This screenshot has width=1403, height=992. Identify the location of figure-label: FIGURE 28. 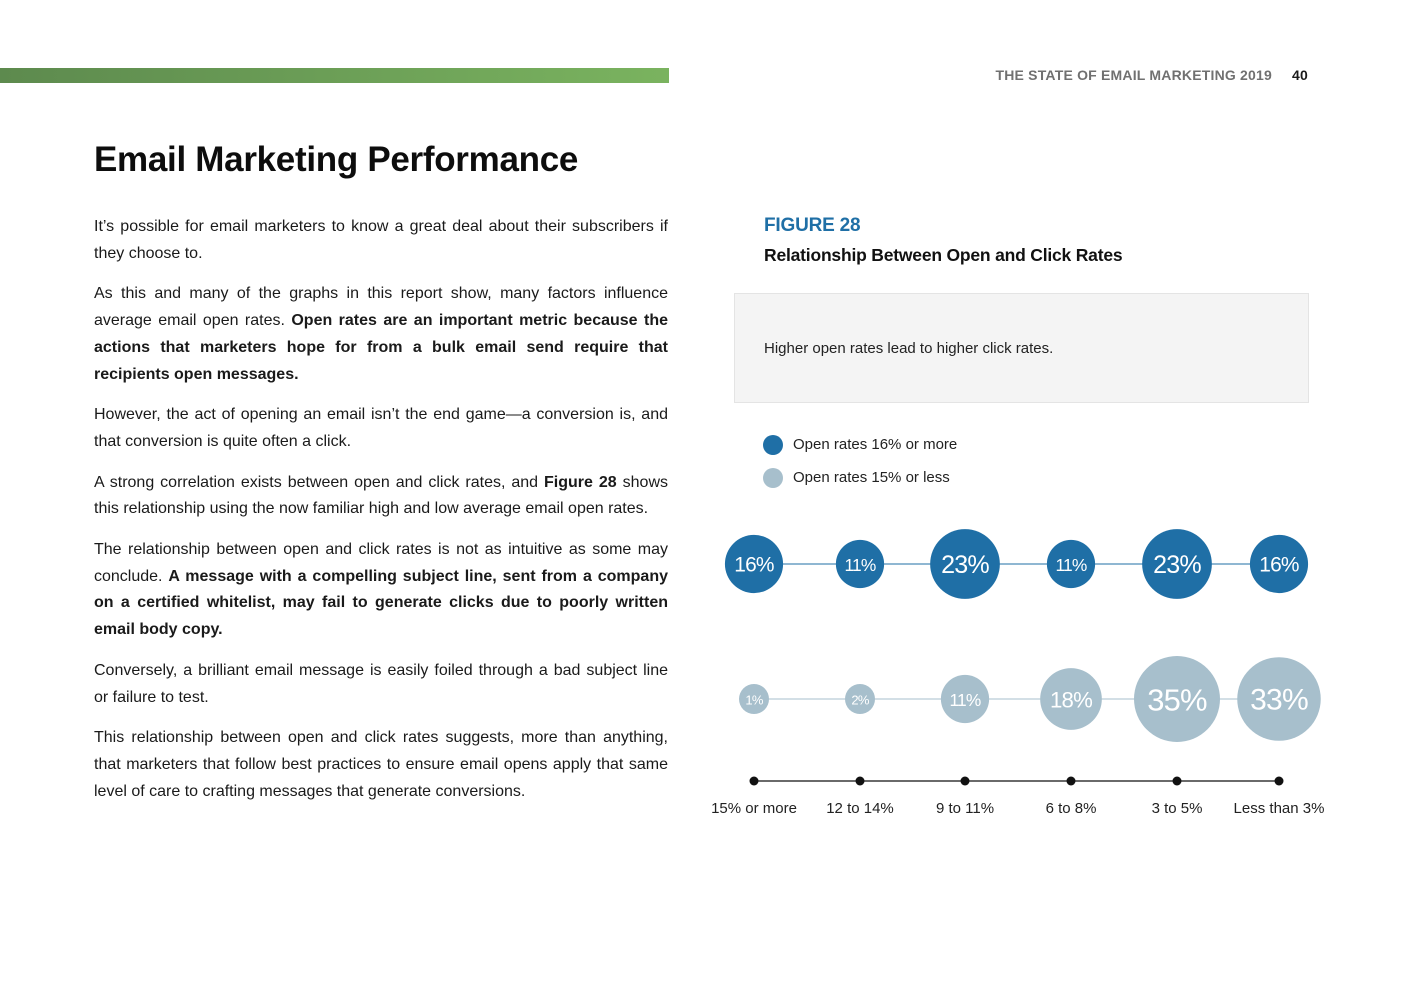
(812, 225).